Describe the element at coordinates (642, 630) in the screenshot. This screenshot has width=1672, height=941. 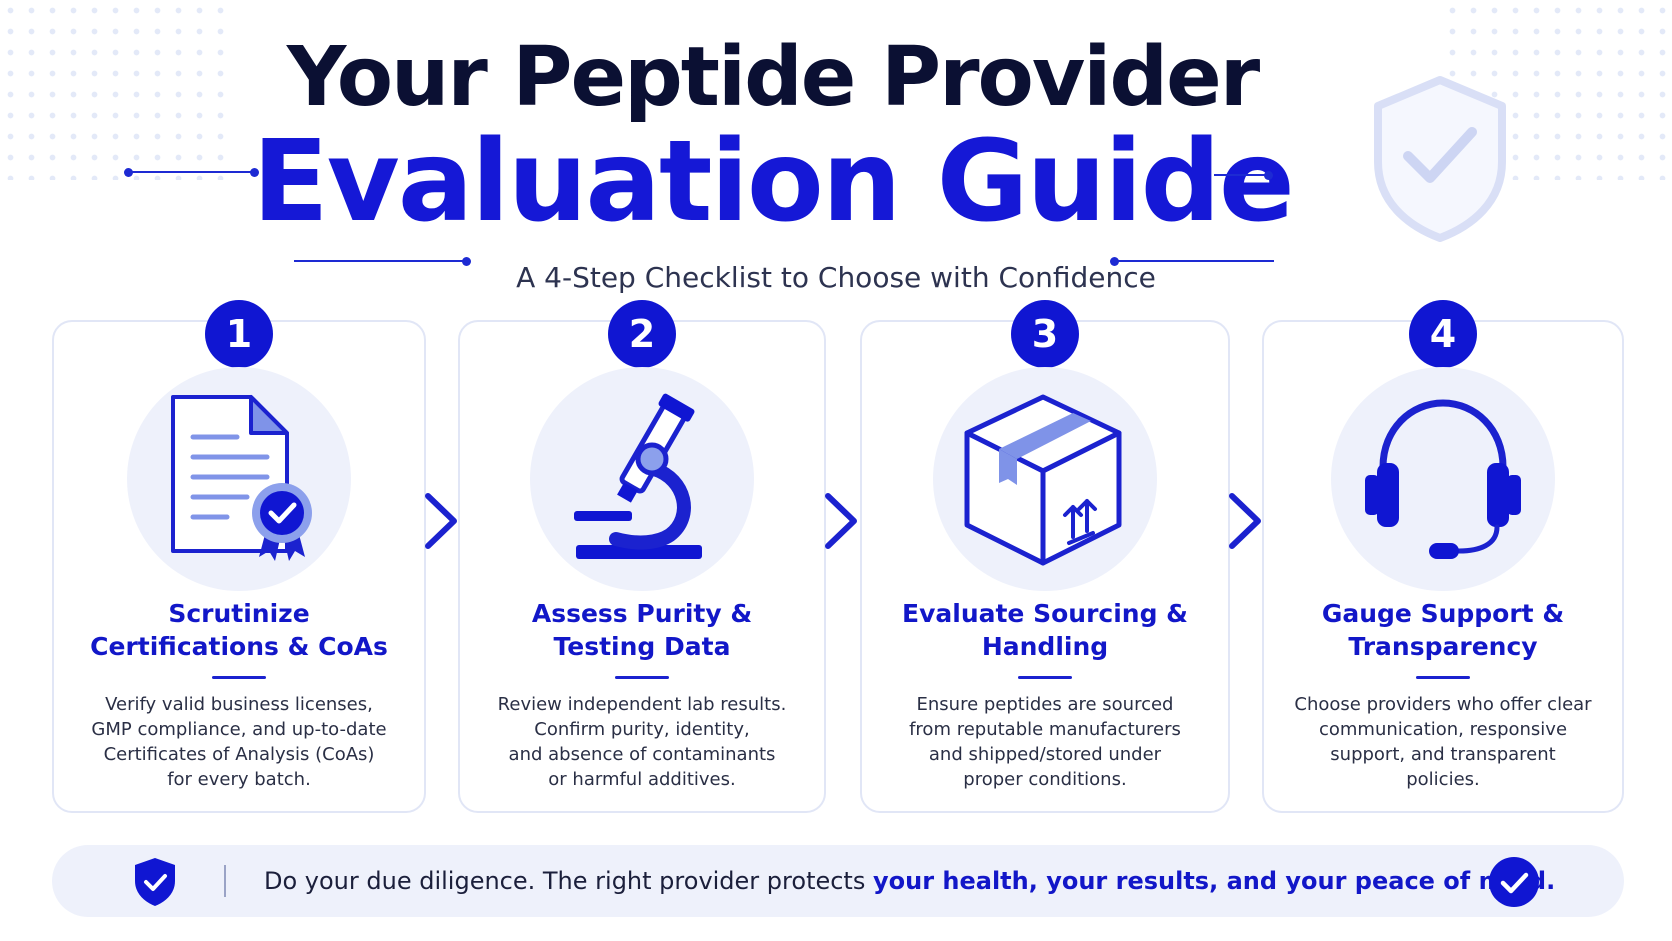
I see `step-title: Assess Purity & Testing Data` at that location.